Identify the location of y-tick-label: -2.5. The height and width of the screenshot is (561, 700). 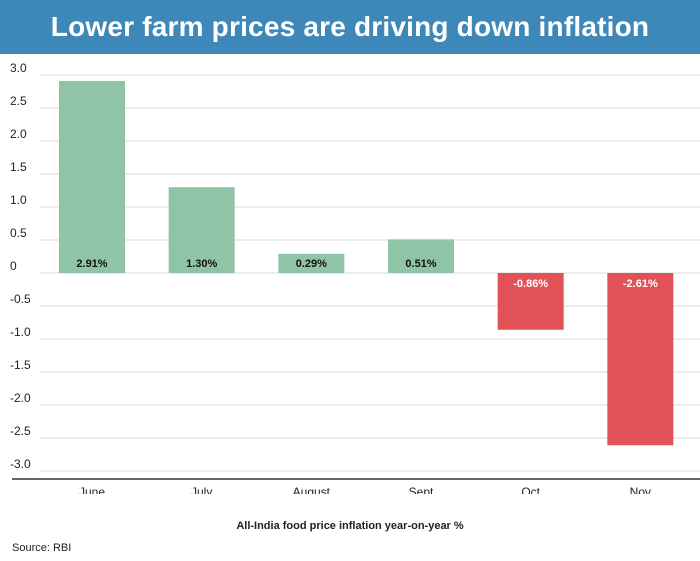
(20, 431).